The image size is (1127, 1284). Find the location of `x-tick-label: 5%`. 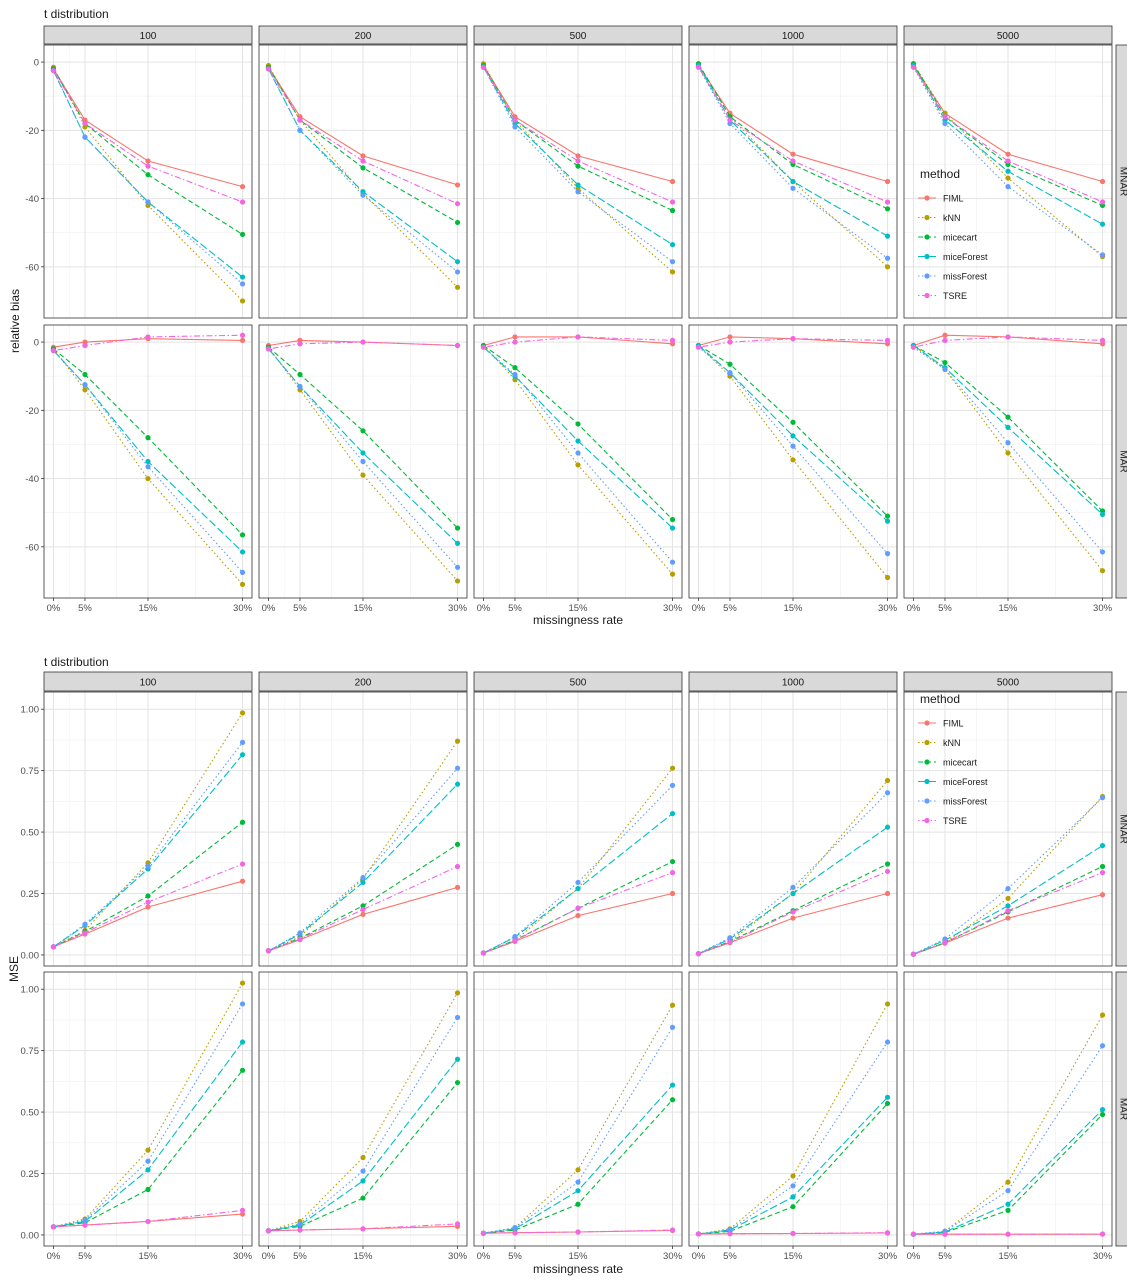

x-tick-label: 5% is located at coordinates (945, 608).